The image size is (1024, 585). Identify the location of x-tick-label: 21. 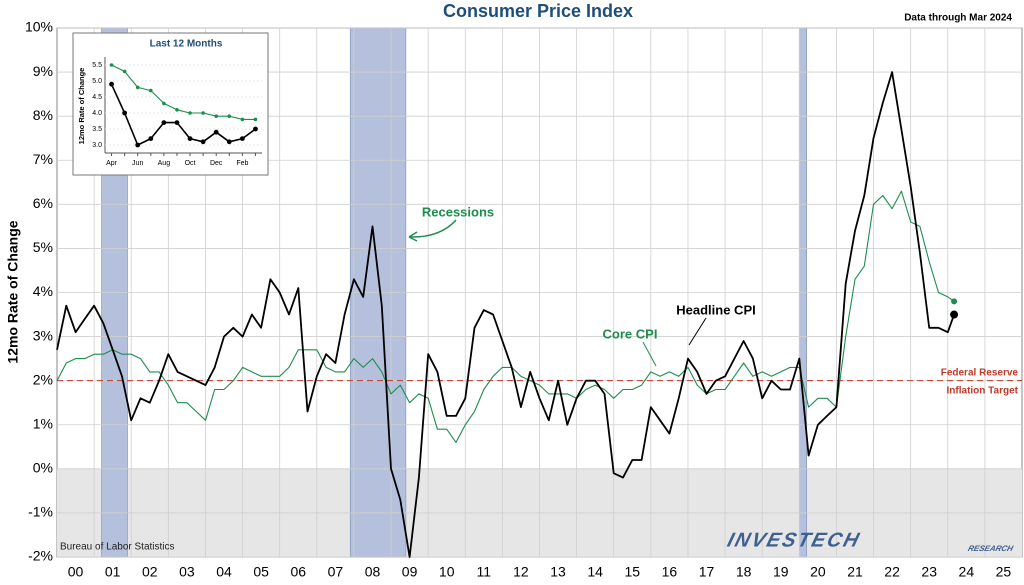
(855, 572).